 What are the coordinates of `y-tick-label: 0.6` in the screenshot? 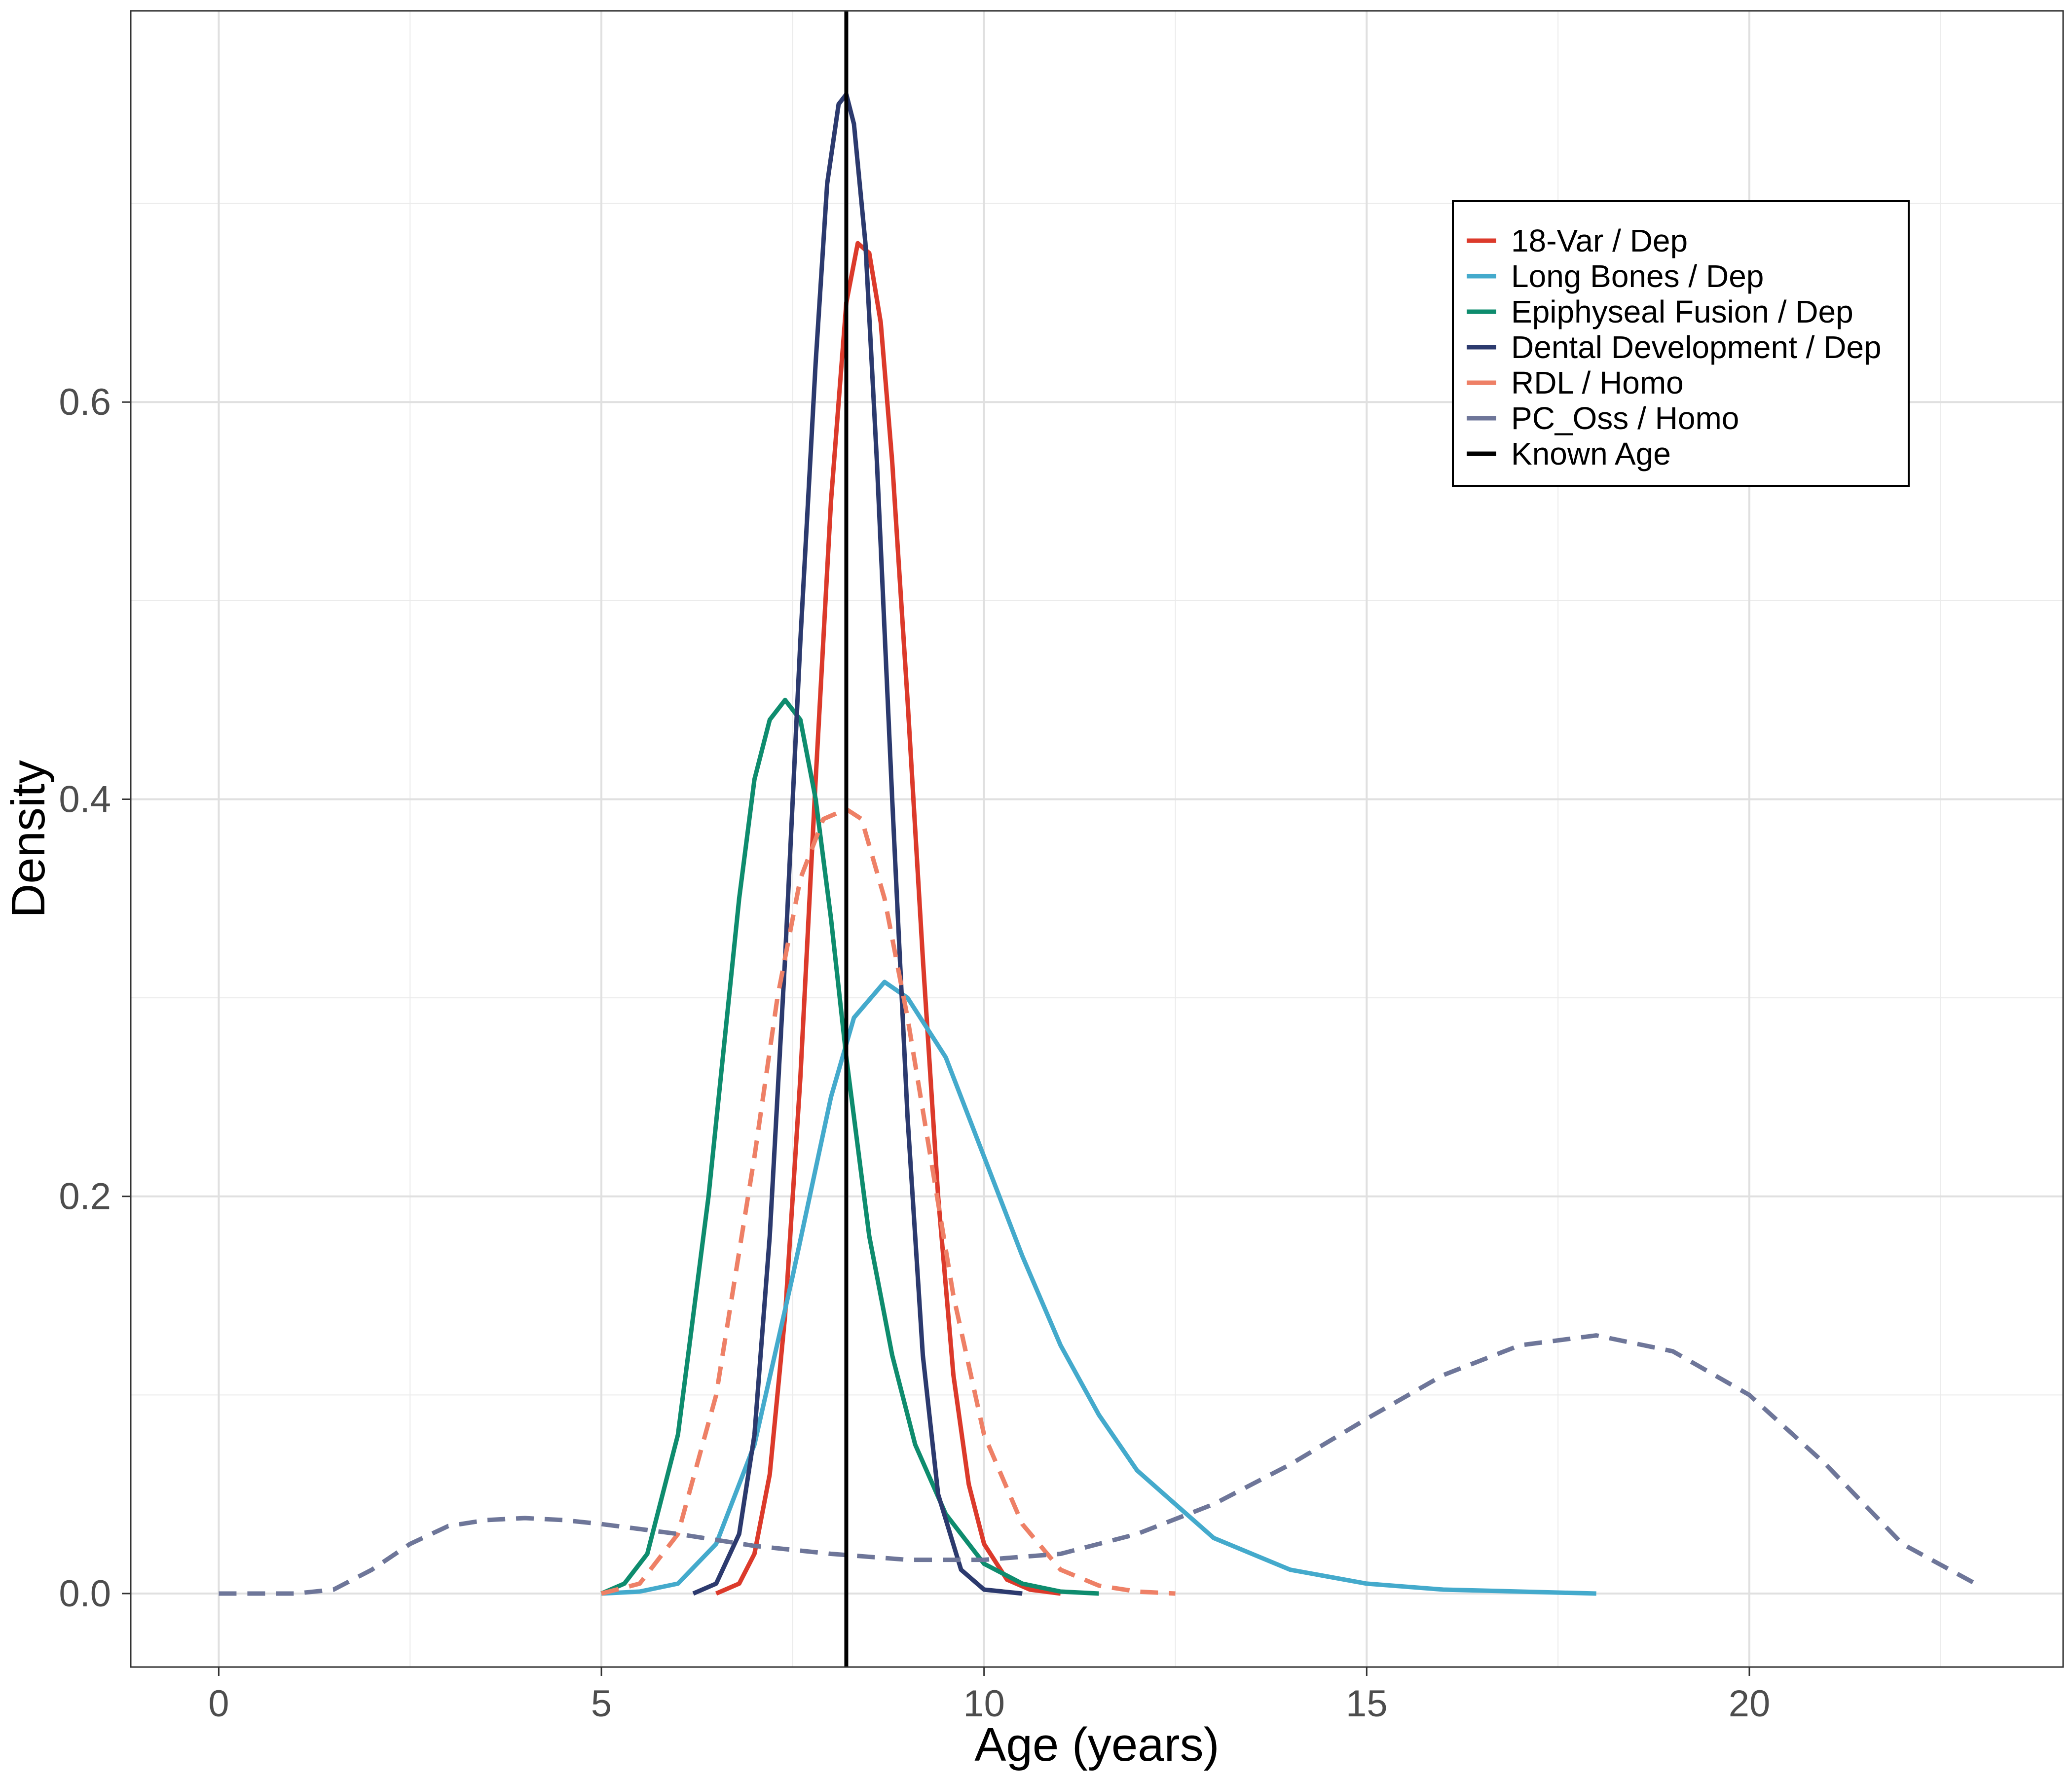 It's located at (85, 402).